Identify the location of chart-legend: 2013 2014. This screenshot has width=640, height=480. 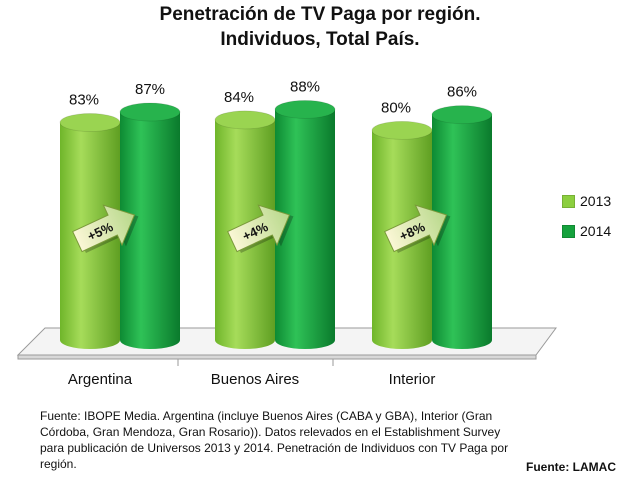
(586, 216).